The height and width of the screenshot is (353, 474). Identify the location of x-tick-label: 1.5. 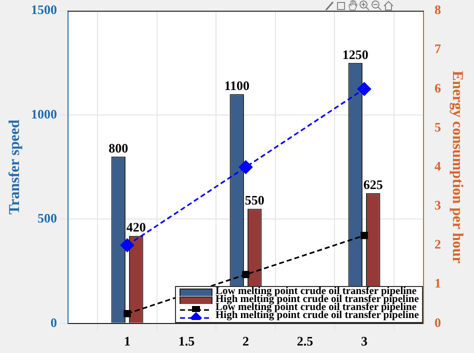
(187, 341).